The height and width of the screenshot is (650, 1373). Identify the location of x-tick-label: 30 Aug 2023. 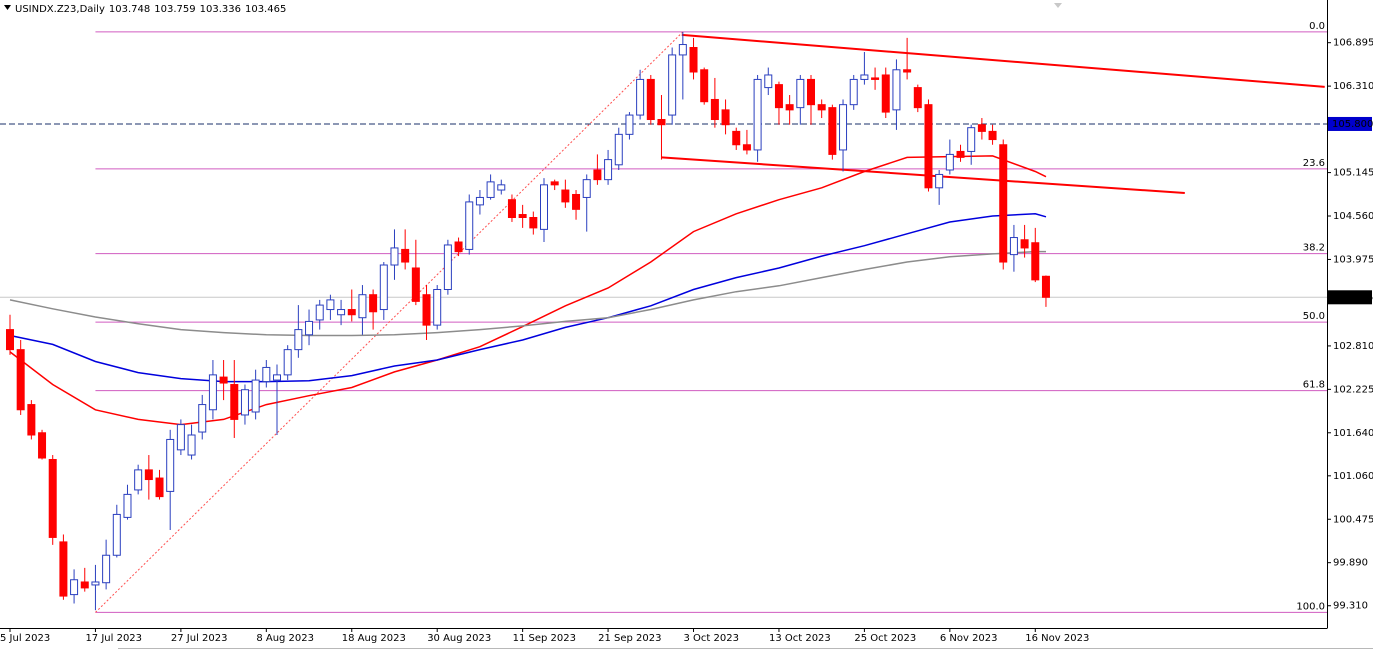
(459, 638).